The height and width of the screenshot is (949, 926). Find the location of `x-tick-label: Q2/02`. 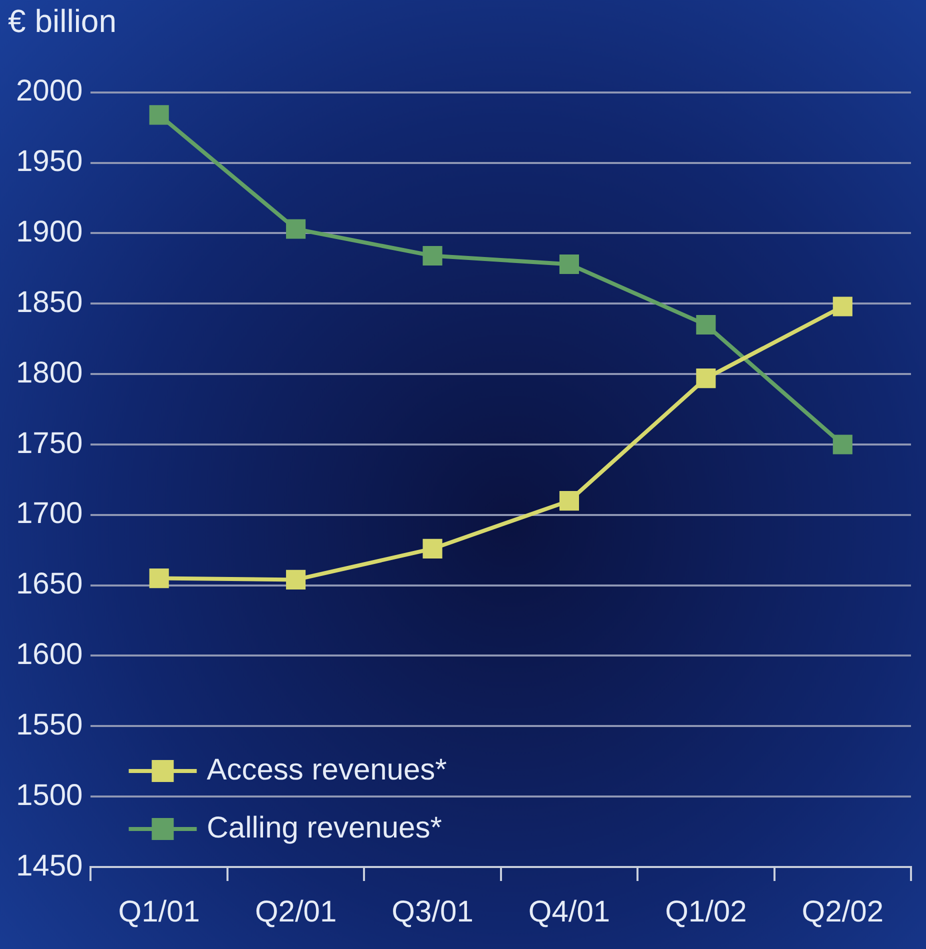

x-tick-label: Q2/02 is located at coordinates (843, 911).